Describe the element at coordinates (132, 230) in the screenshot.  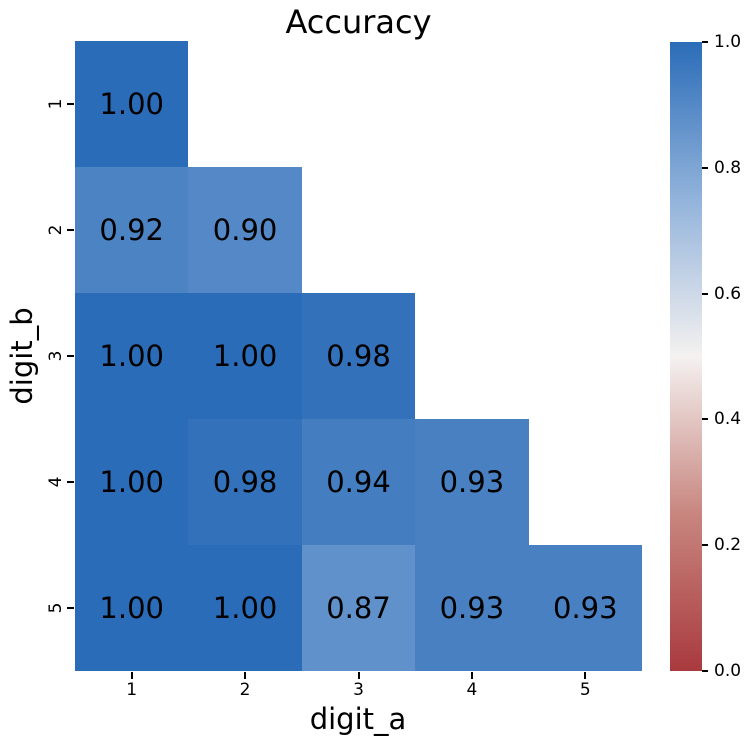
I see `heatmap-cell: 0.92` at that location.